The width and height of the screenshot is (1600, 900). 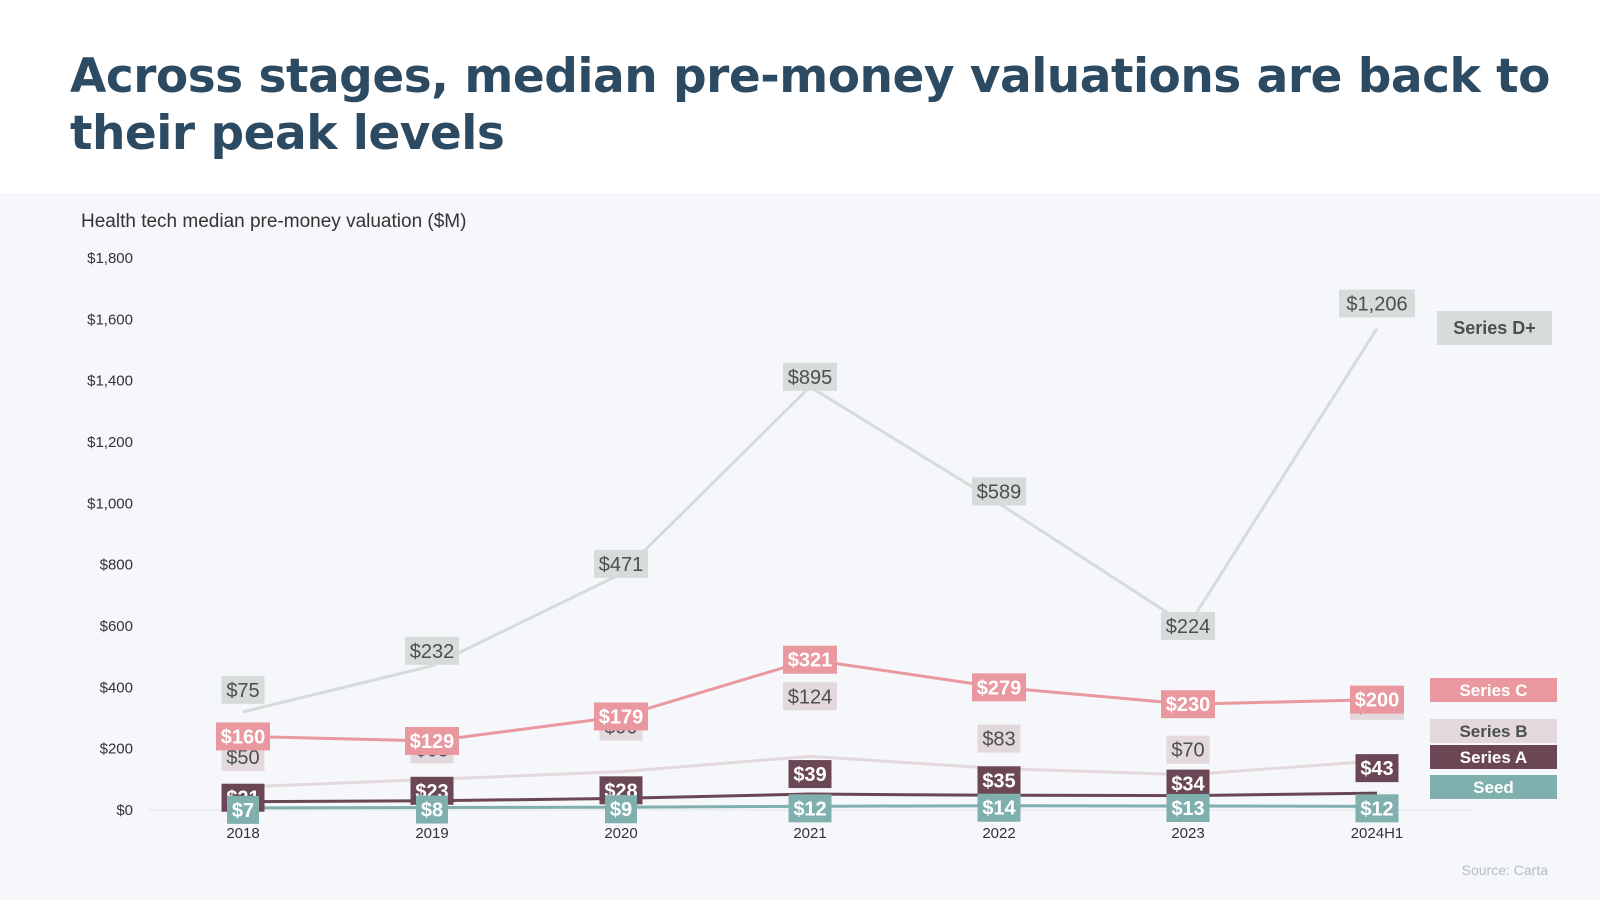 I want to click on data-label: $75, so click(x=242, y=691).